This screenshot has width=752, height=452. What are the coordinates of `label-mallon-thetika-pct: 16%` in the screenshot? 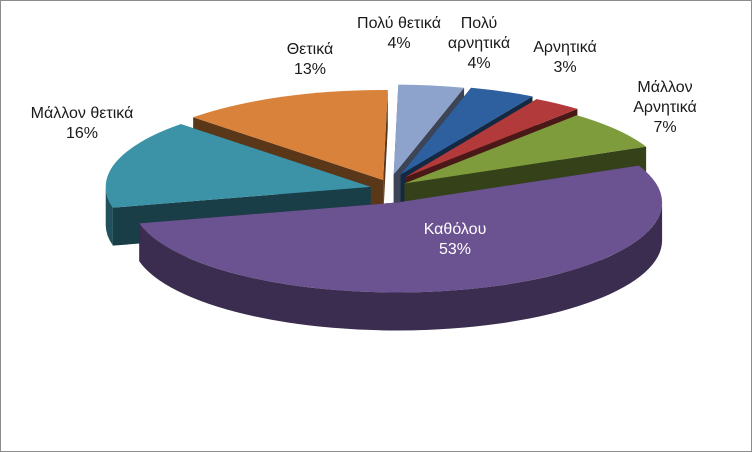 It's located at (82, 133).